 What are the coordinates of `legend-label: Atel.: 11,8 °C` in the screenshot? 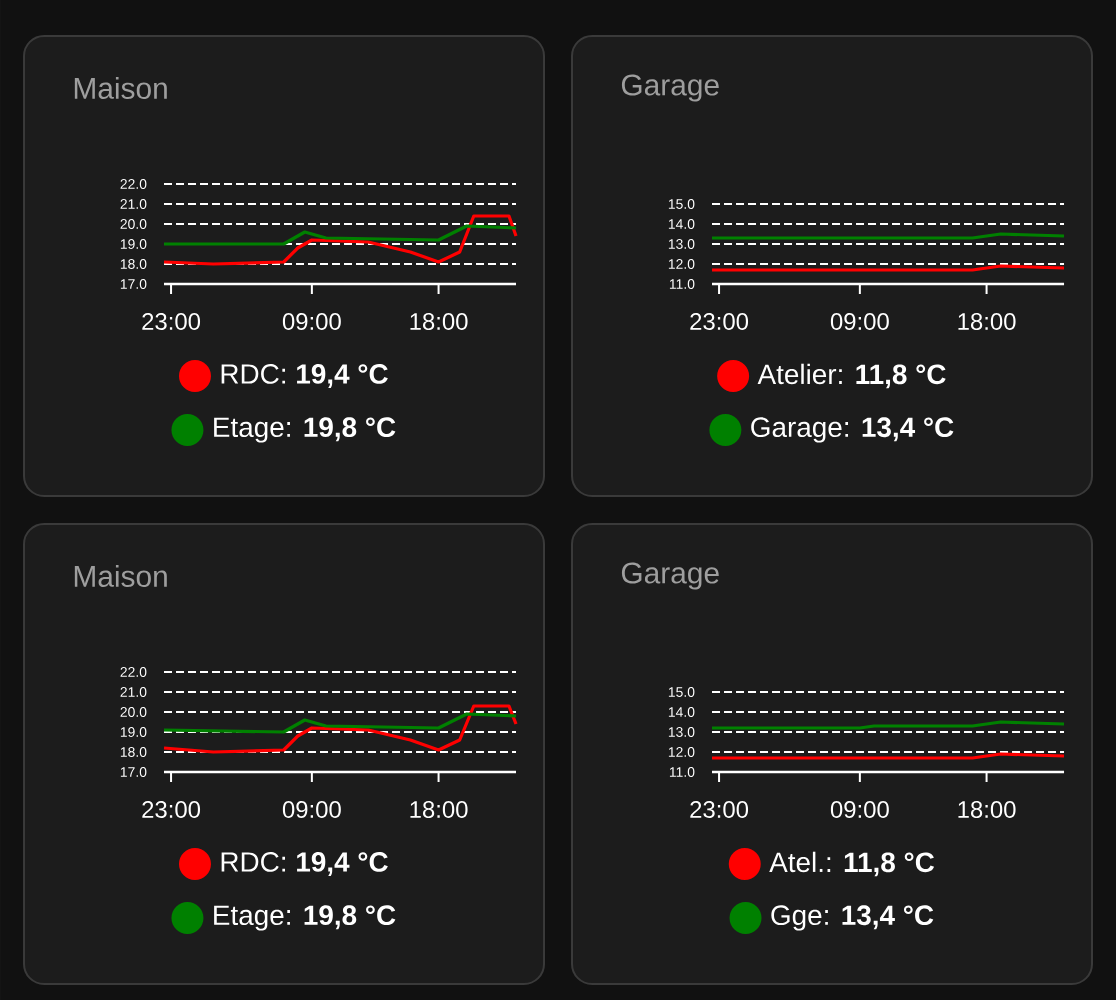 It's located at (852, 864).